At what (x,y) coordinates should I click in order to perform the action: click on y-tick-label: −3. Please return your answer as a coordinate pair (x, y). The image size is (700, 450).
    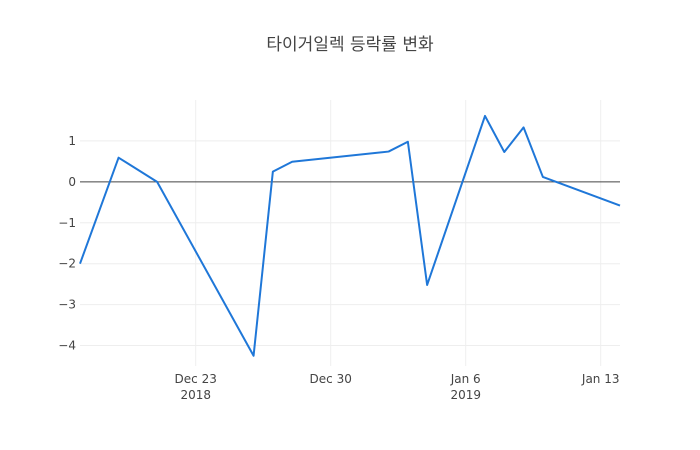
    Looking at the image, I should click on (67, 305).